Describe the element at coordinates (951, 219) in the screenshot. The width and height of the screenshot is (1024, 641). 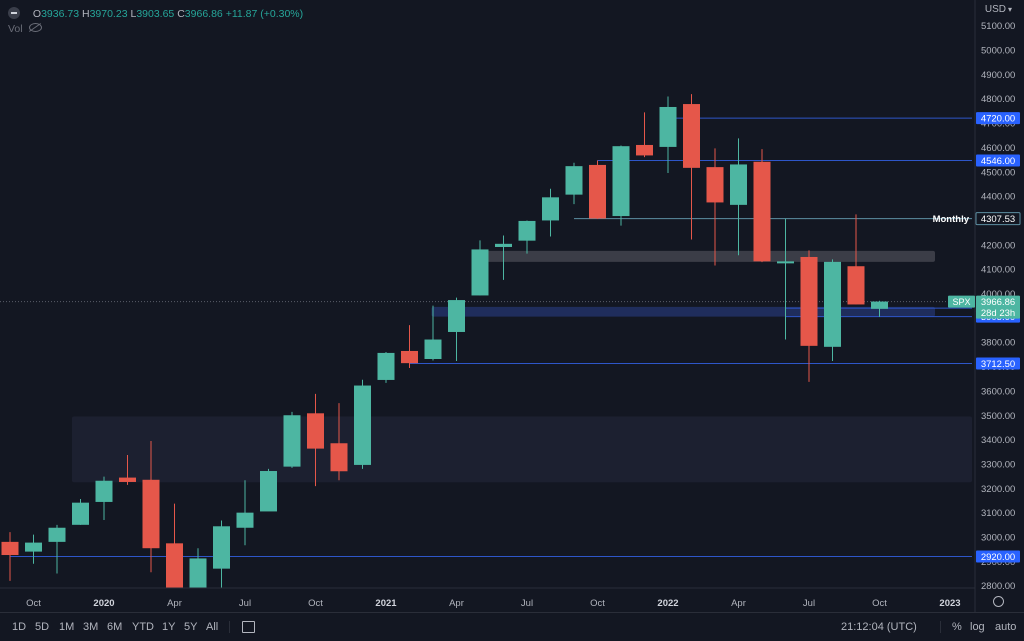
I see `level-name-label: Monthly` at that location.